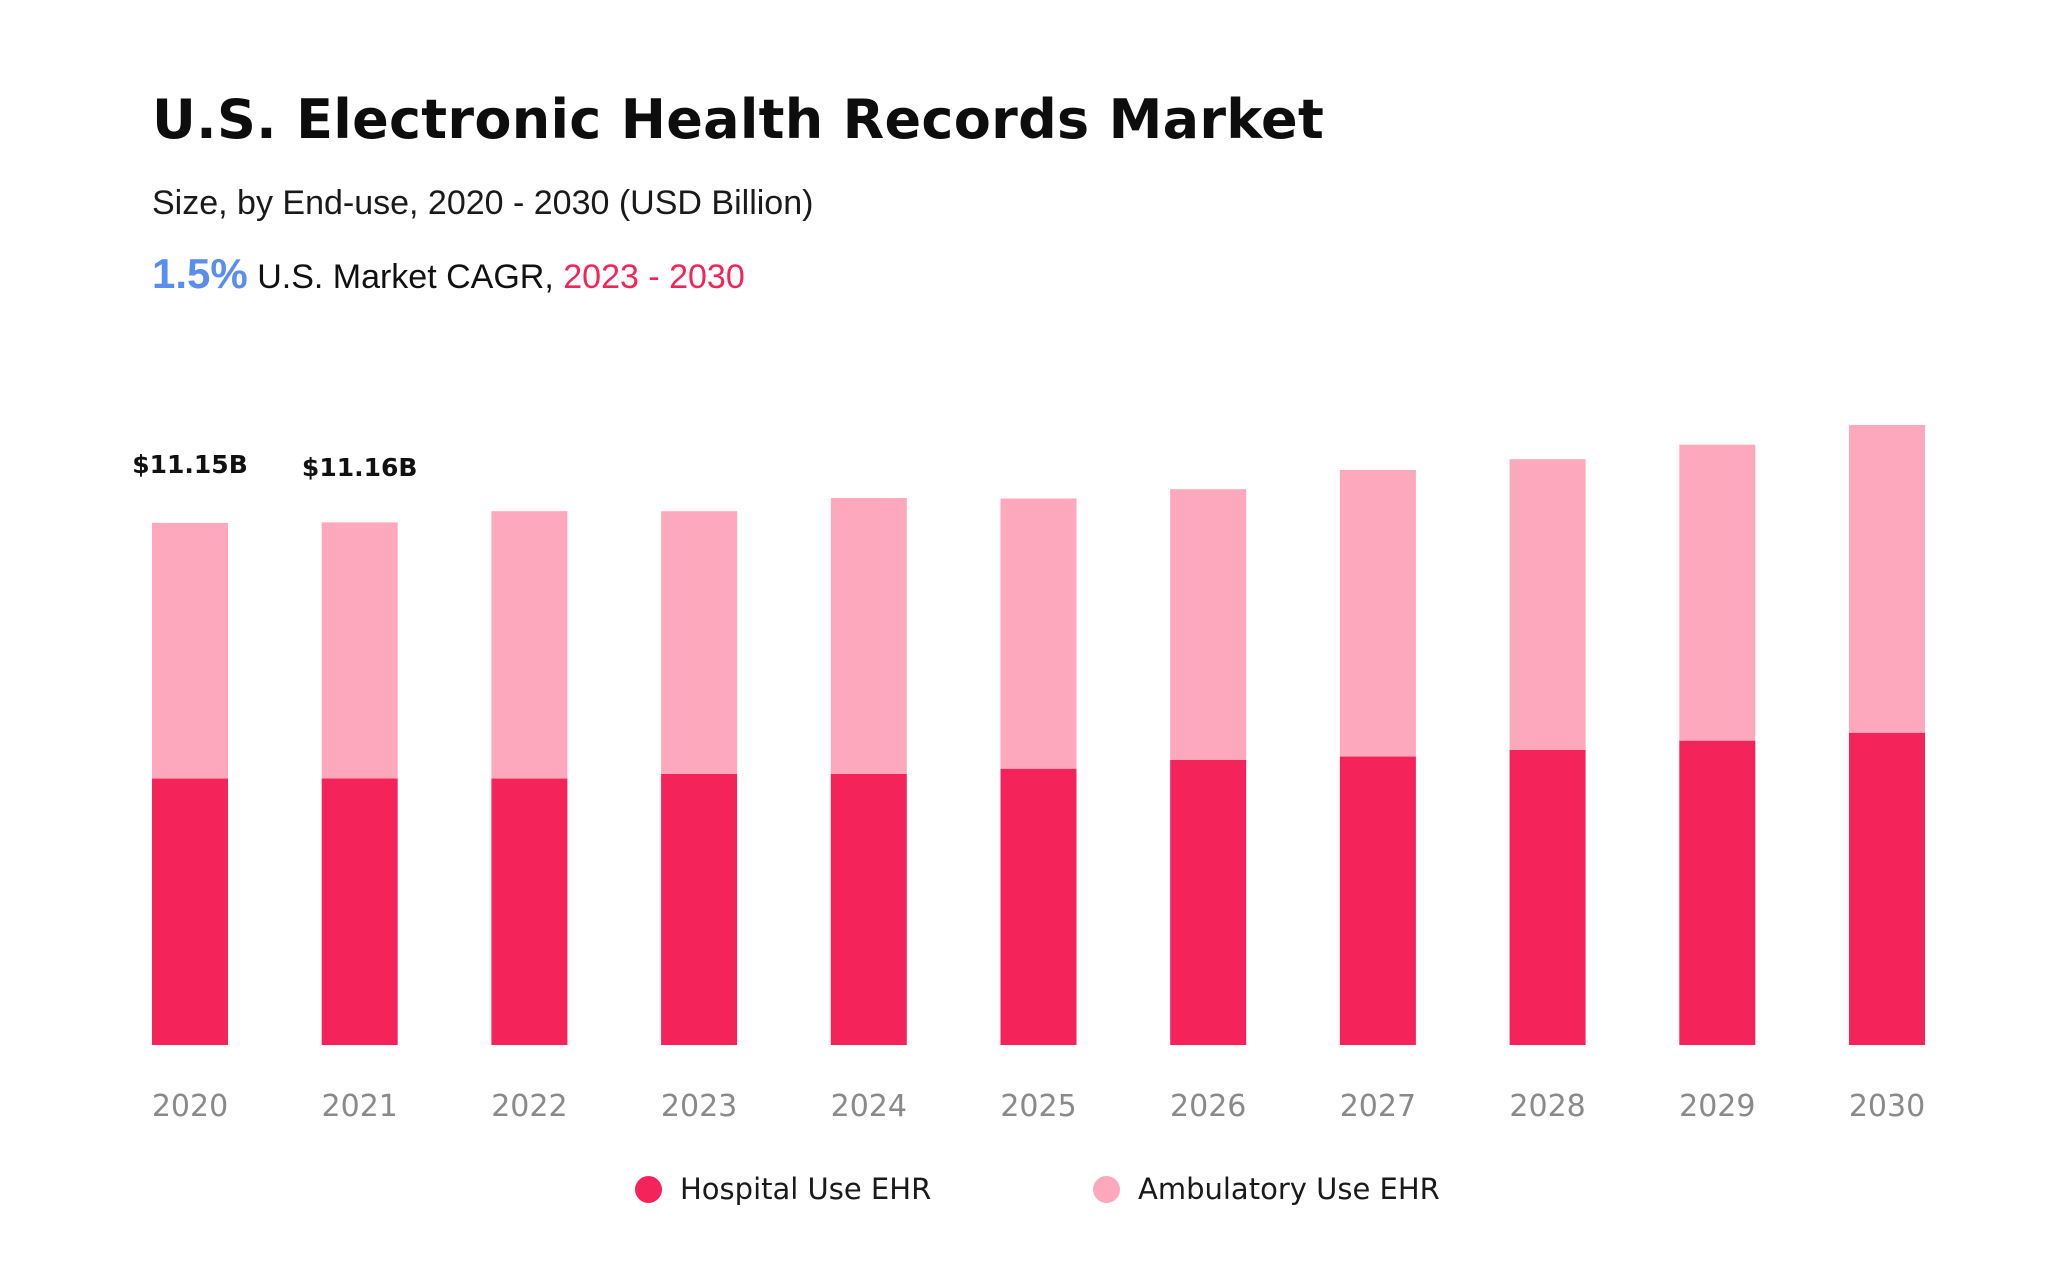 This screenshot has height=1273, width=2048. Describe the element at coordinates (648, 1189) in the screenshot. I see `legend-swatch-hospital` at that location.